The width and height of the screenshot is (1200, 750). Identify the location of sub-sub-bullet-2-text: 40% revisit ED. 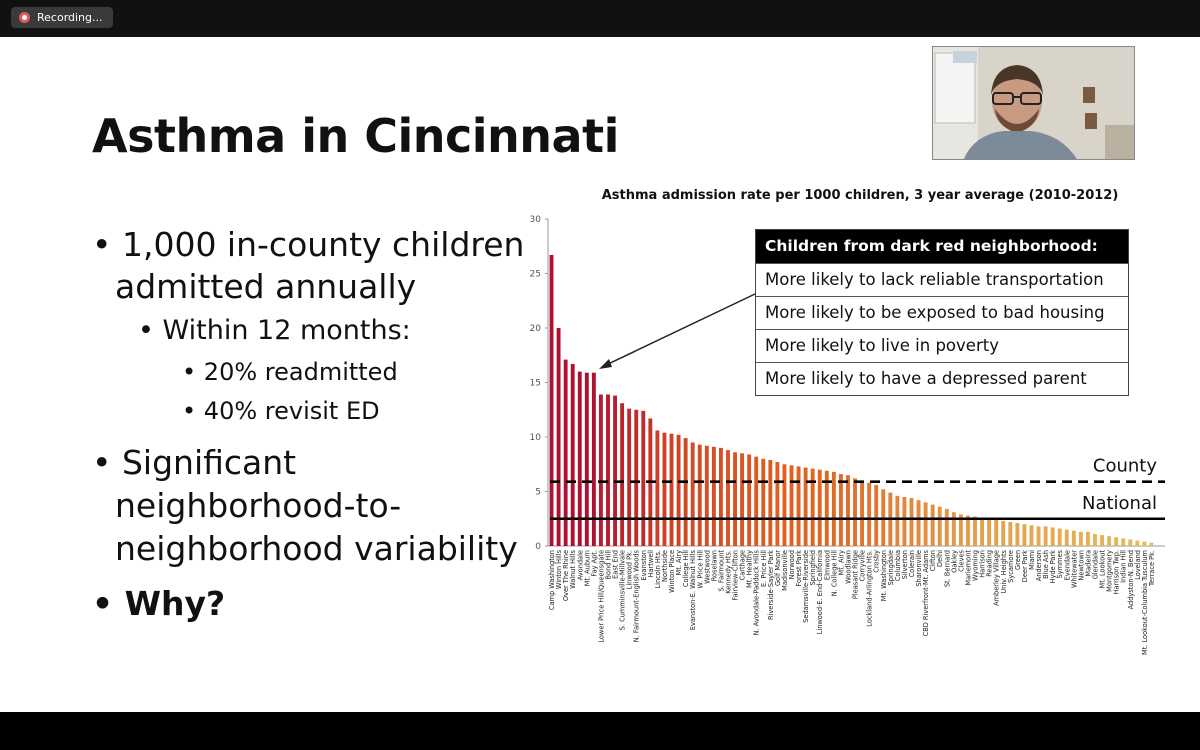
(291, 411).